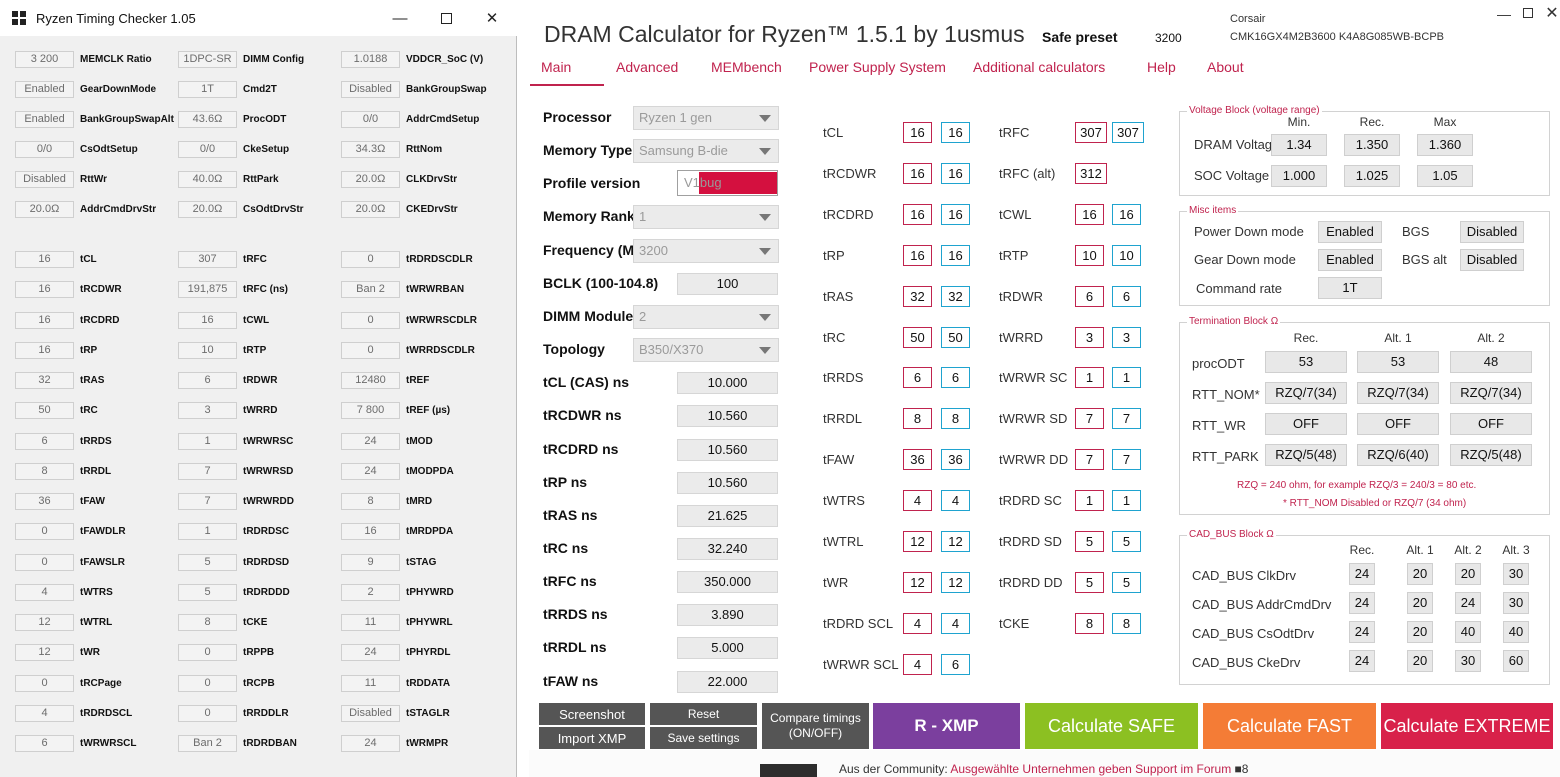 The width and height of the screenshot is (1560, 777). I want to click on timing-primary-trp: 16, so click(917, 255).